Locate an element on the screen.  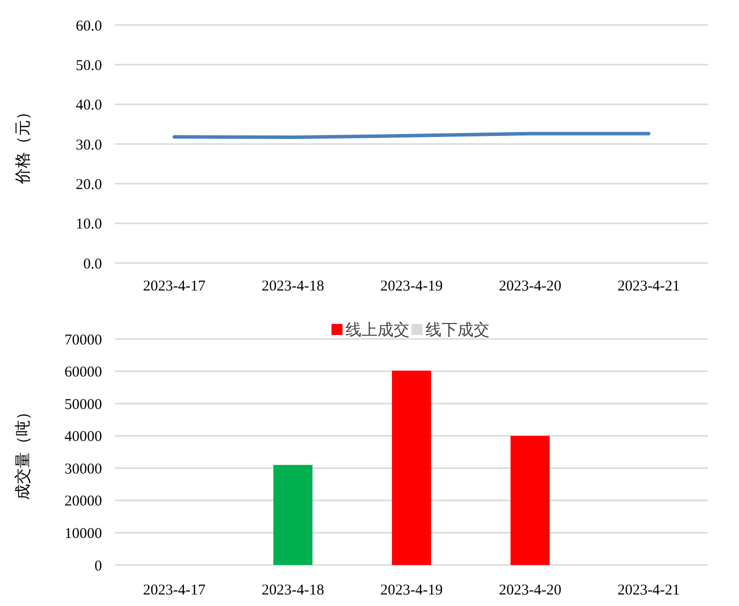
y-tick-label: 40000 is located at coordinates (83, 437).